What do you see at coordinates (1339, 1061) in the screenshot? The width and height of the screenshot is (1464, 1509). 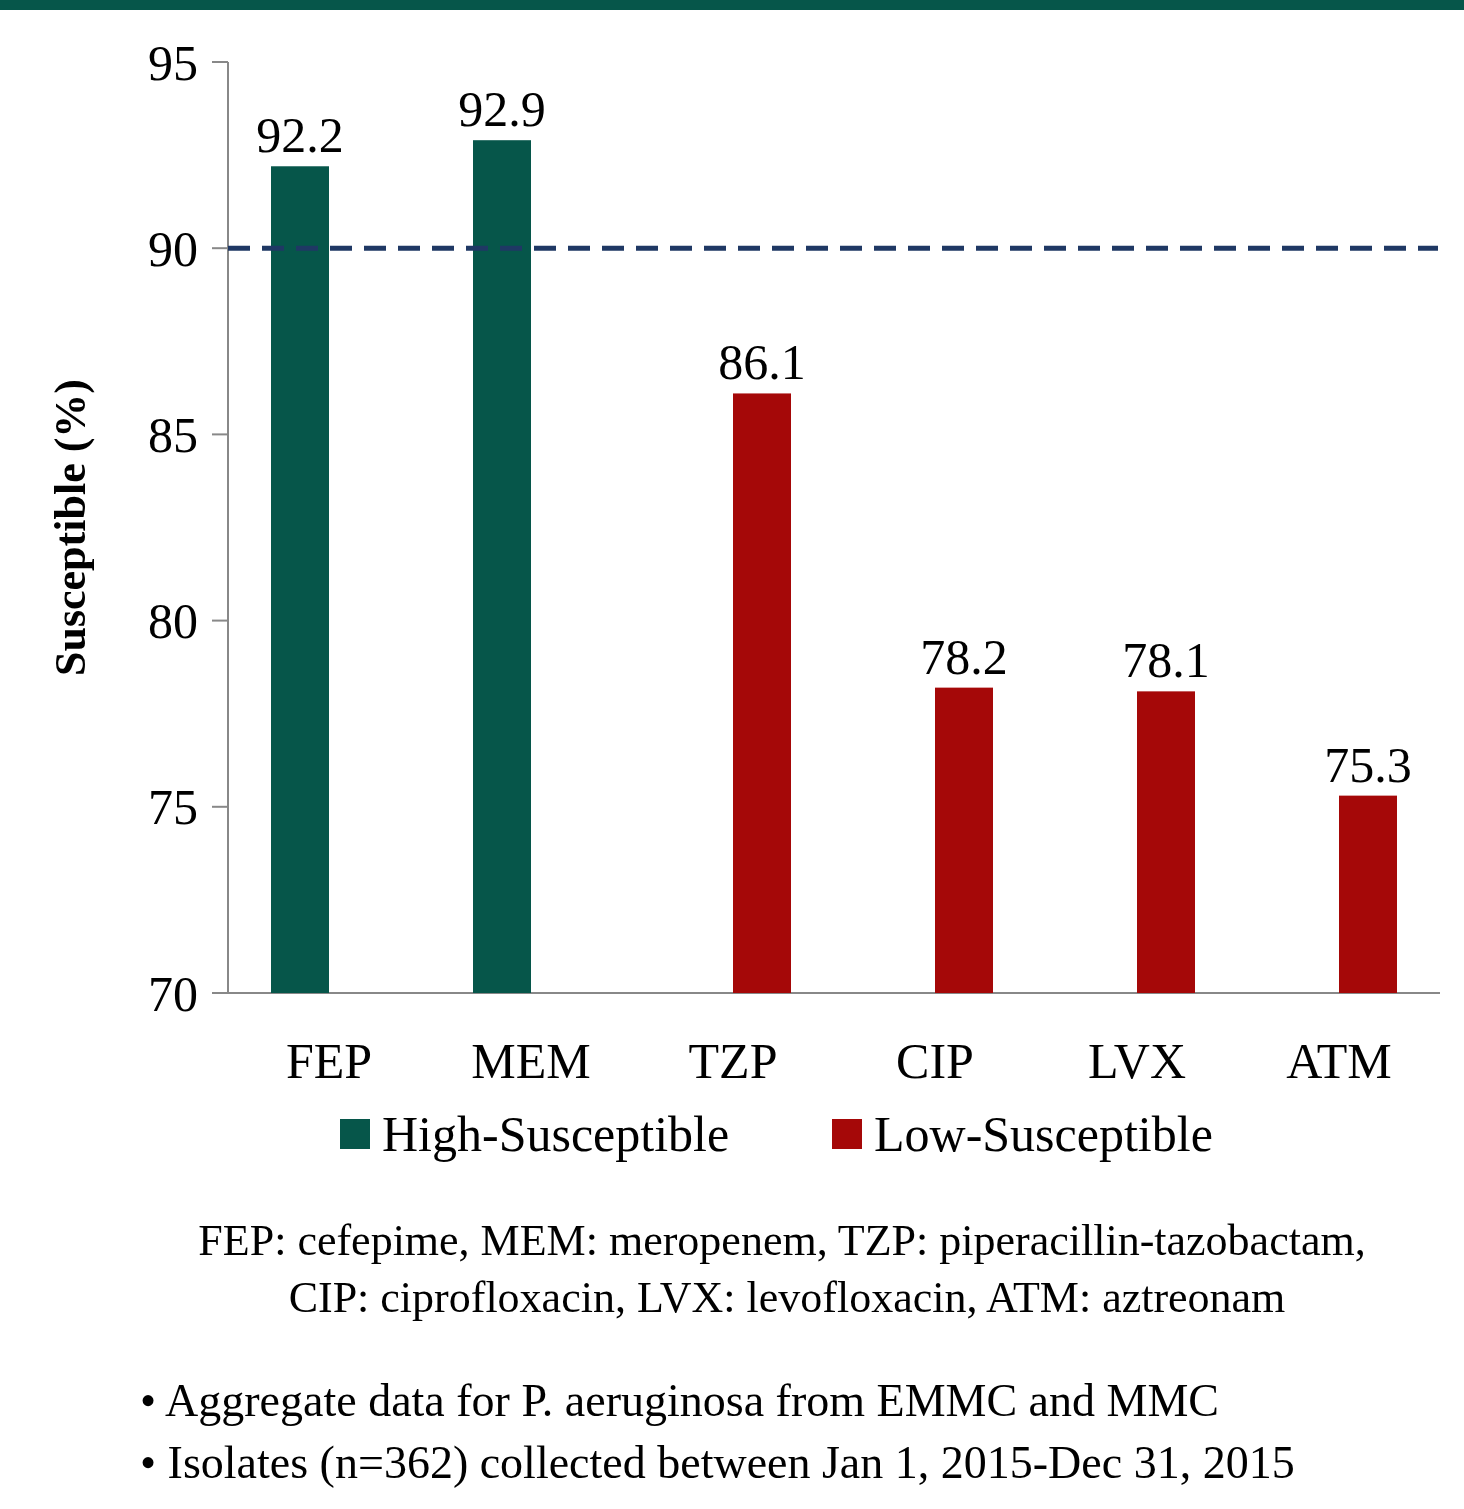 I see `x-tick-label: ATM` at bounding box center [1339, 1061].